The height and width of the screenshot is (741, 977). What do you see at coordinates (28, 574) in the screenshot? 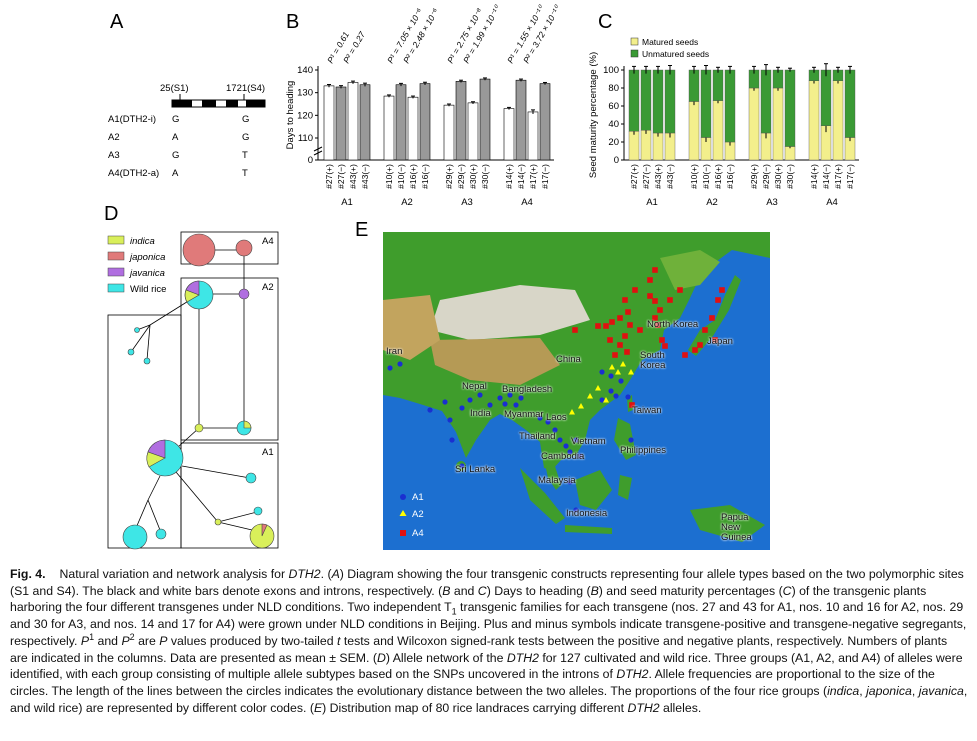
I see `caption-label: Fig. 4.` at bounding box center [28, 574].